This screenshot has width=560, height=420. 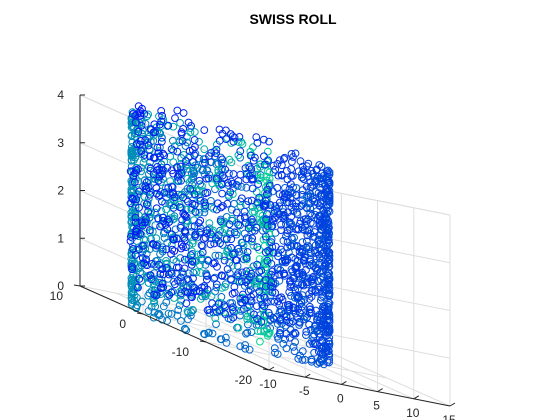 What do you see at coordinates (203, 341) in the screenshot?
I see `y-tick-mark` at bounding box center [203, 341].